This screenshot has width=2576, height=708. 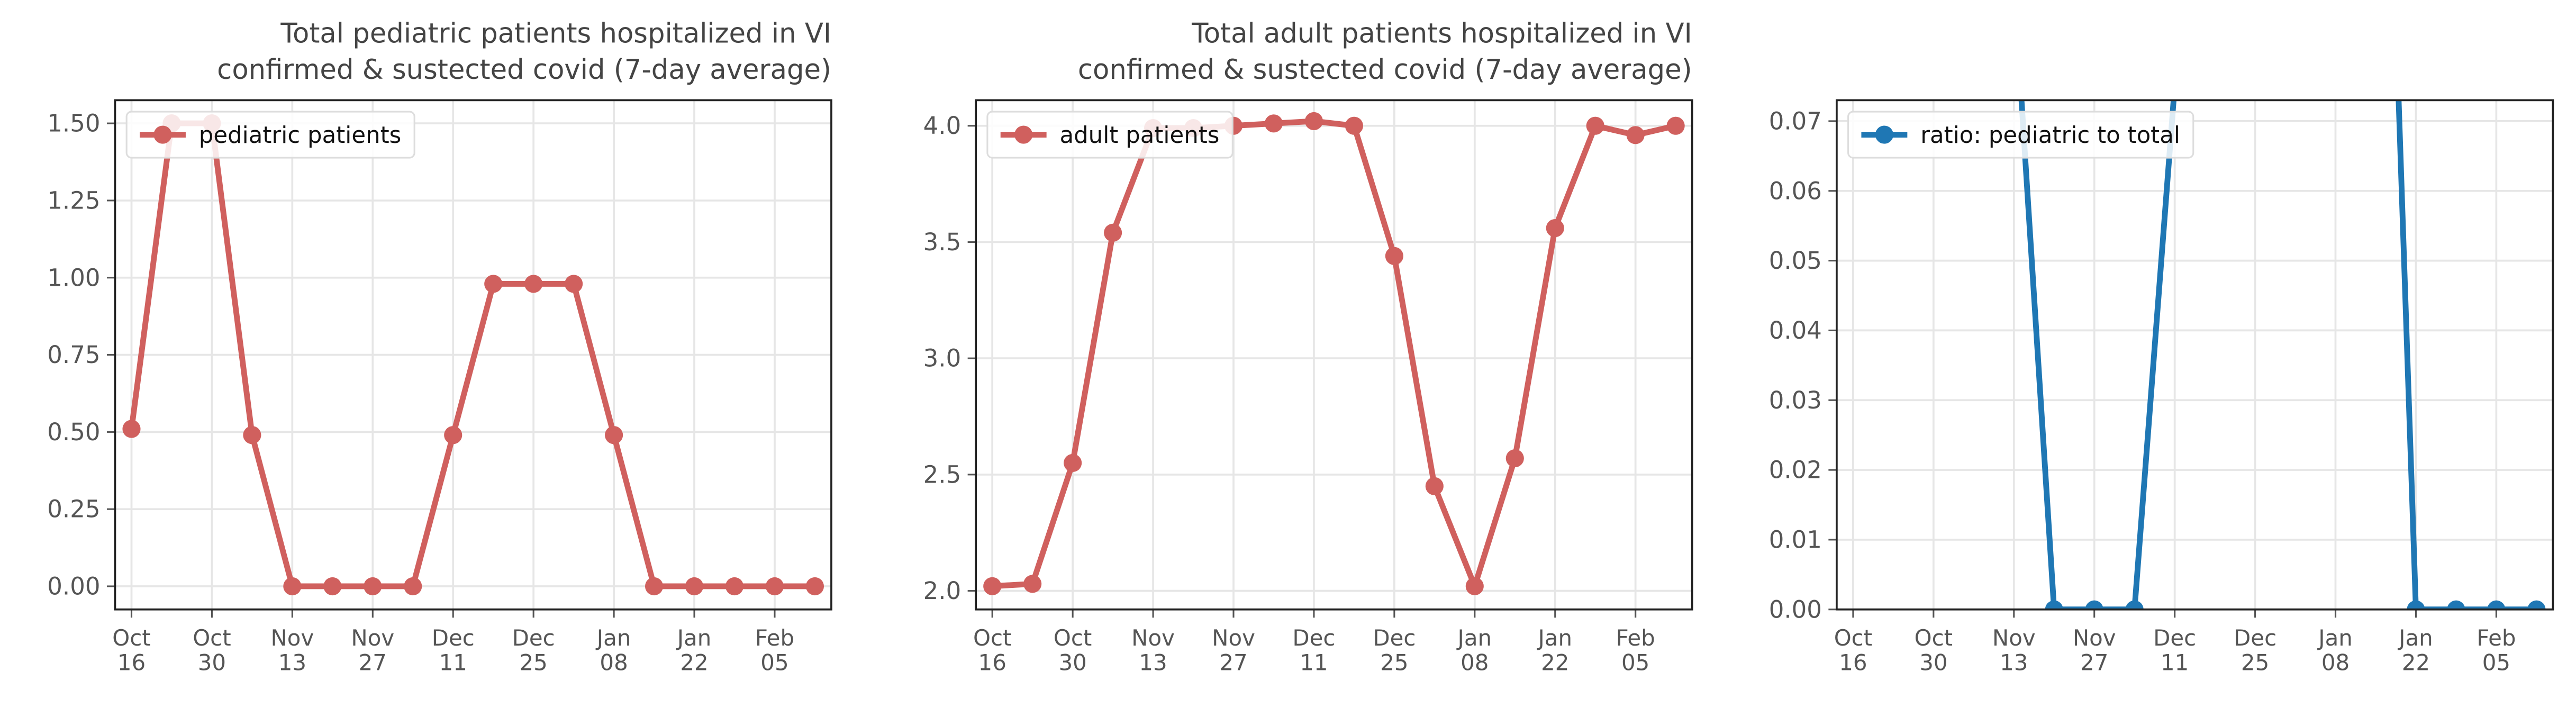 What do you see at coordinates (73, 124) in the screenshot?
I see `y-tick-label: 1.50` at bounding box center [73, 124].